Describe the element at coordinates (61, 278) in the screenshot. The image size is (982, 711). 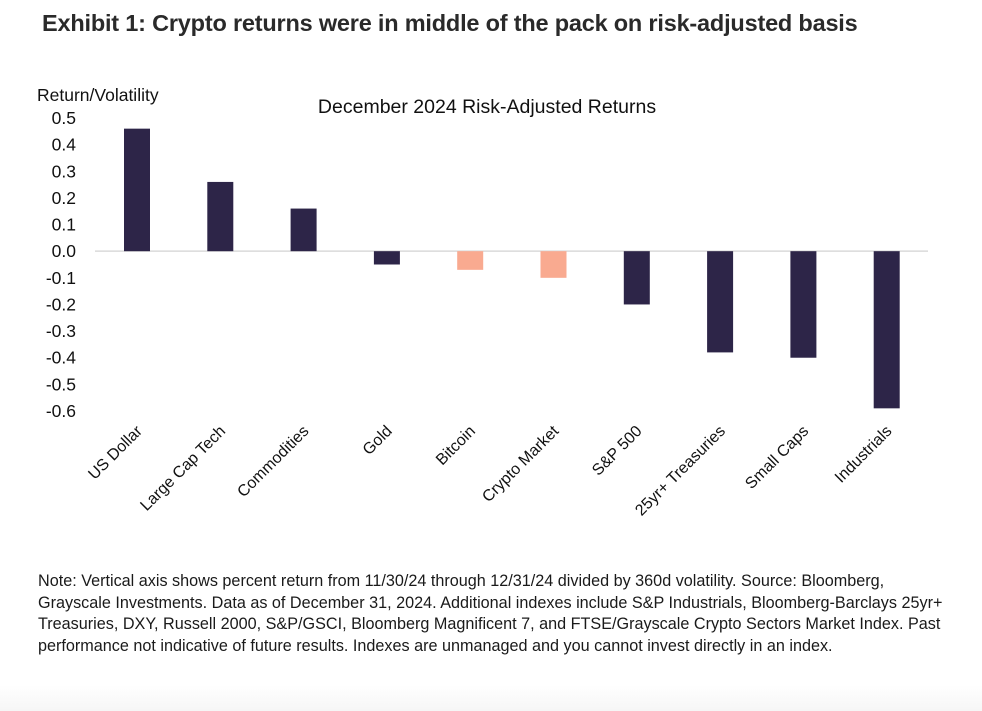
I see `y-tick-label: -0.1` at that location.